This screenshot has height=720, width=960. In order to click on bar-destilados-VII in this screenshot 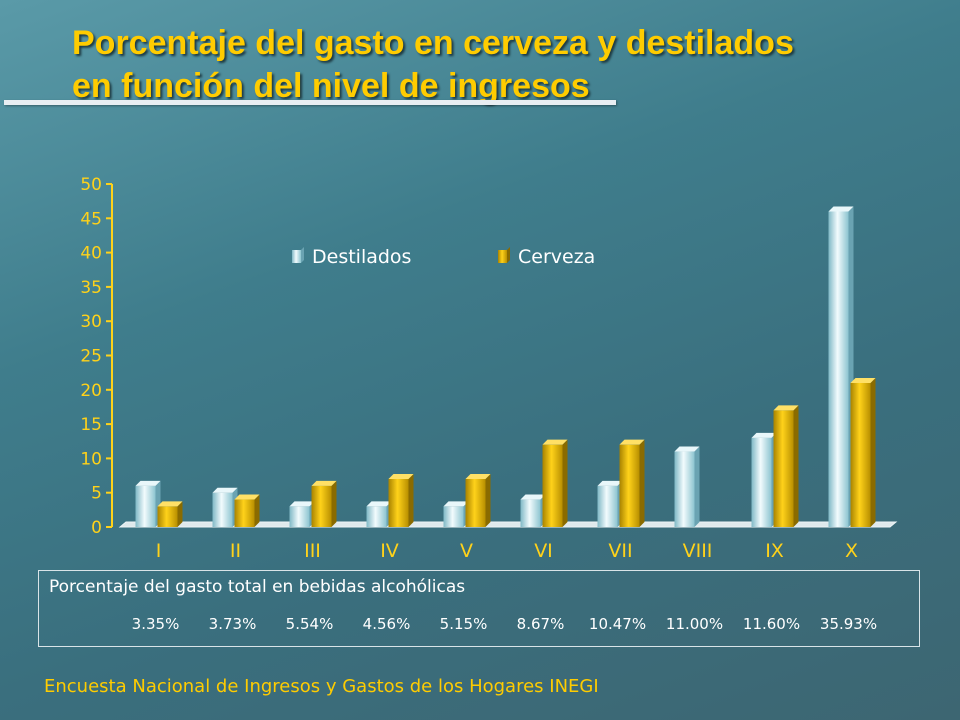, I will do `click(610, 503)`.